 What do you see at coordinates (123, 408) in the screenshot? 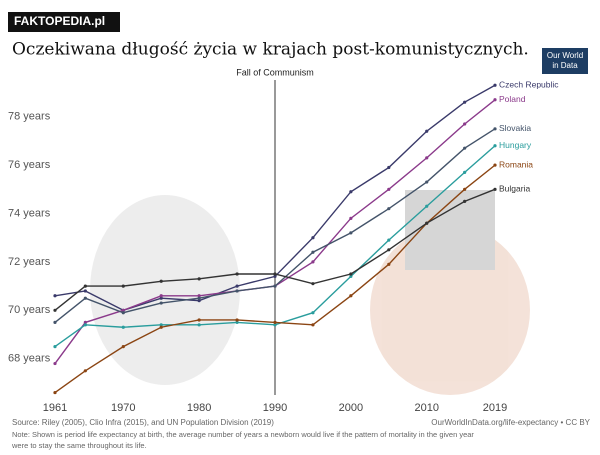
I see `x-tick-label: 1970` at bounding box center [123, 408].